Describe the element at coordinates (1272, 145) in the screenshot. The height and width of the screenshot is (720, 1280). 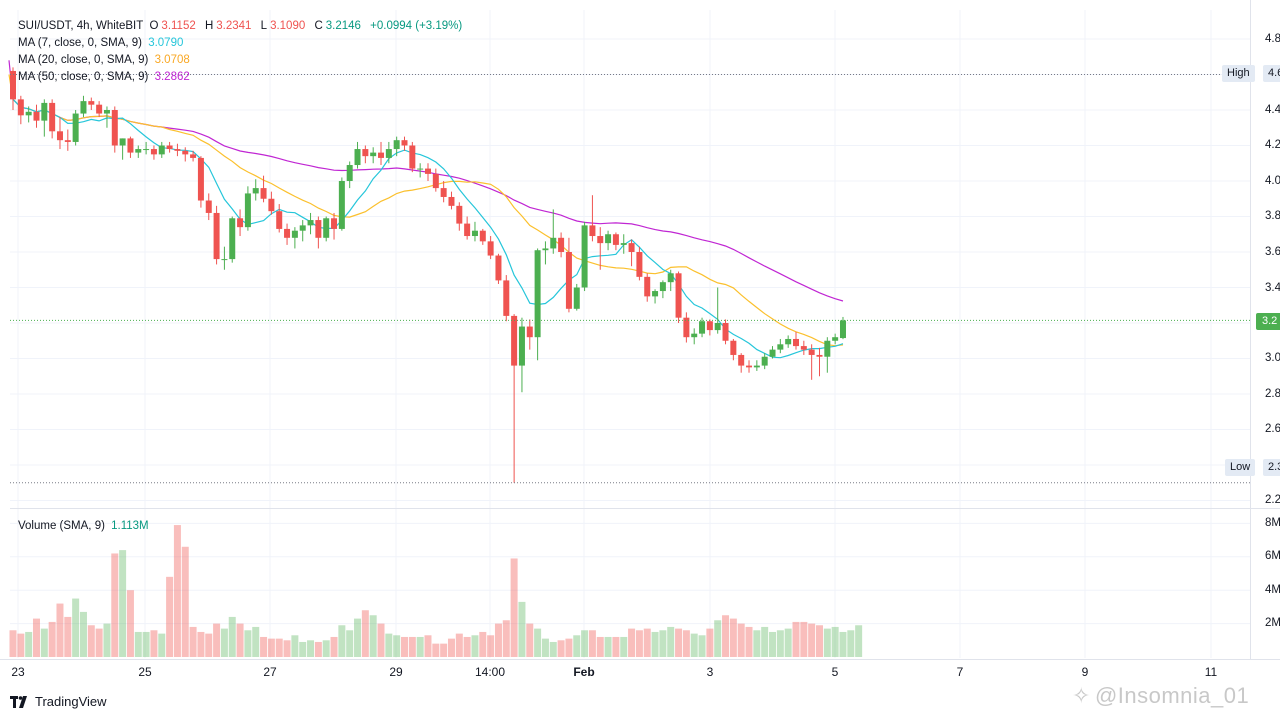
I see `y-tick-4-2: 4.2` at that location.